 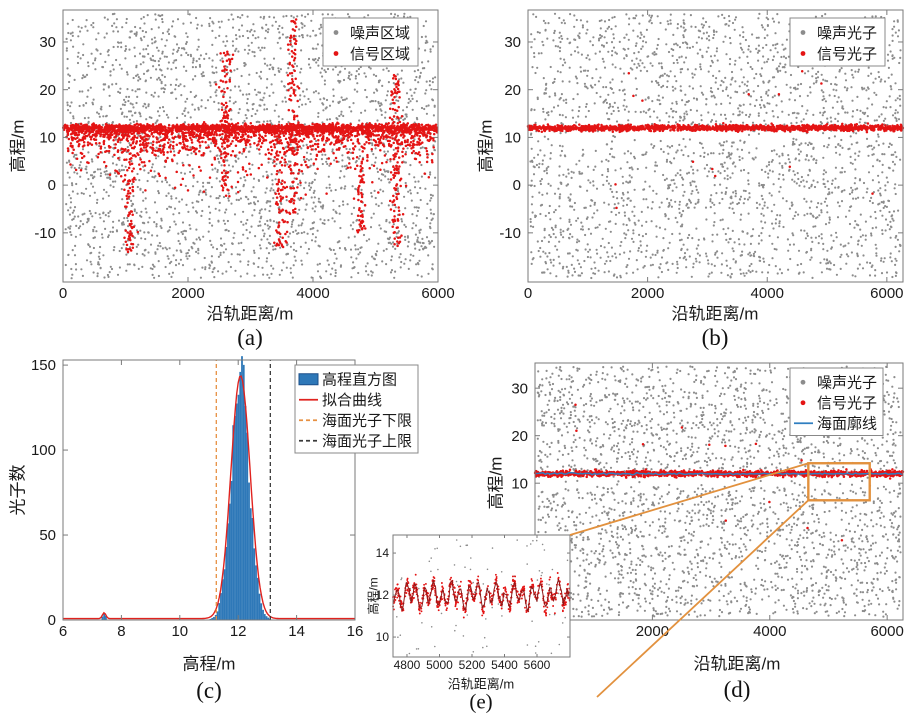 What do you see at coordinates (43, 365) in the screenshot?
I see `tick-label: 150` at bounding box center [43, 365].